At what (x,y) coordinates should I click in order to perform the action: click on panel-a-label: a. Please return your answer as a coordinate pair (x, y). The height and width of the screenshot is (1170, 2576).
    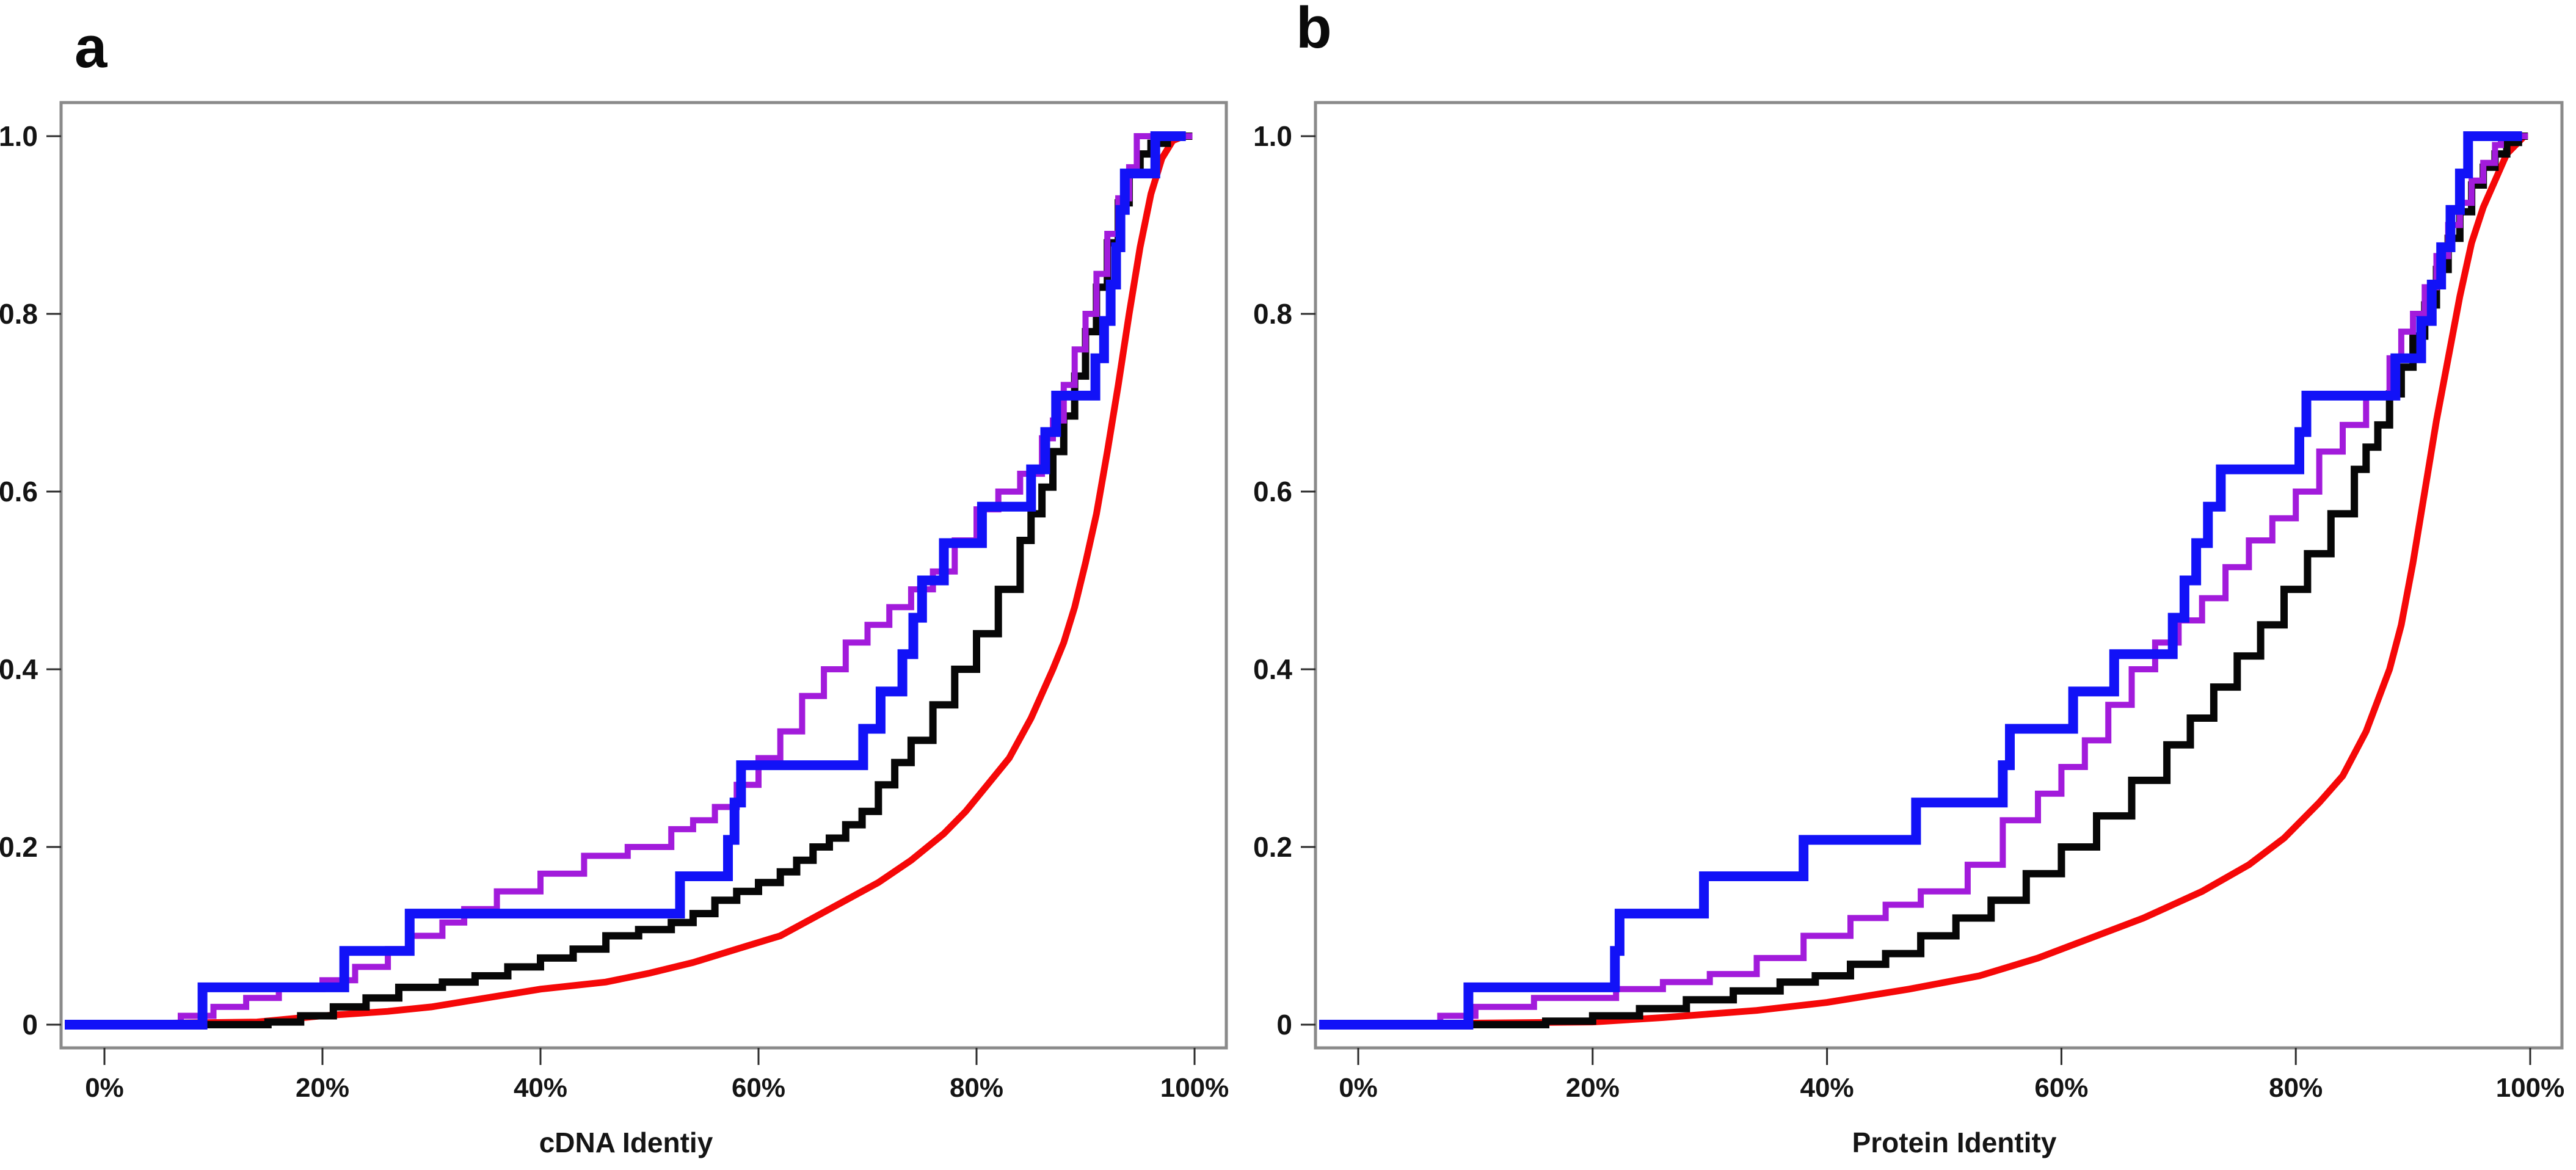
    Looking at the image, I should click on (91, 47).